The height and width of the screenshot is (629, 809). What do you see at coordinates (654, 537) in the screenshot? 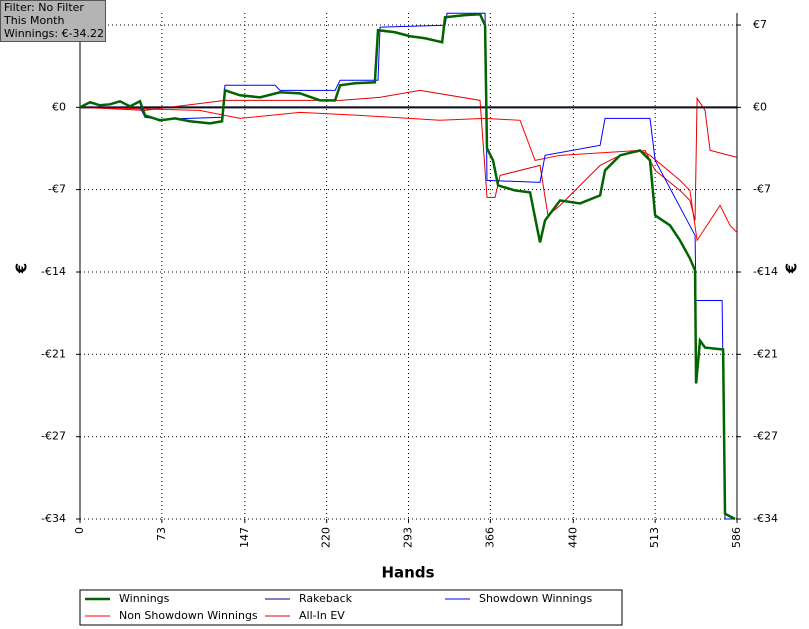
I see `x-tick-label: 513` at bounding box center [654, 537].